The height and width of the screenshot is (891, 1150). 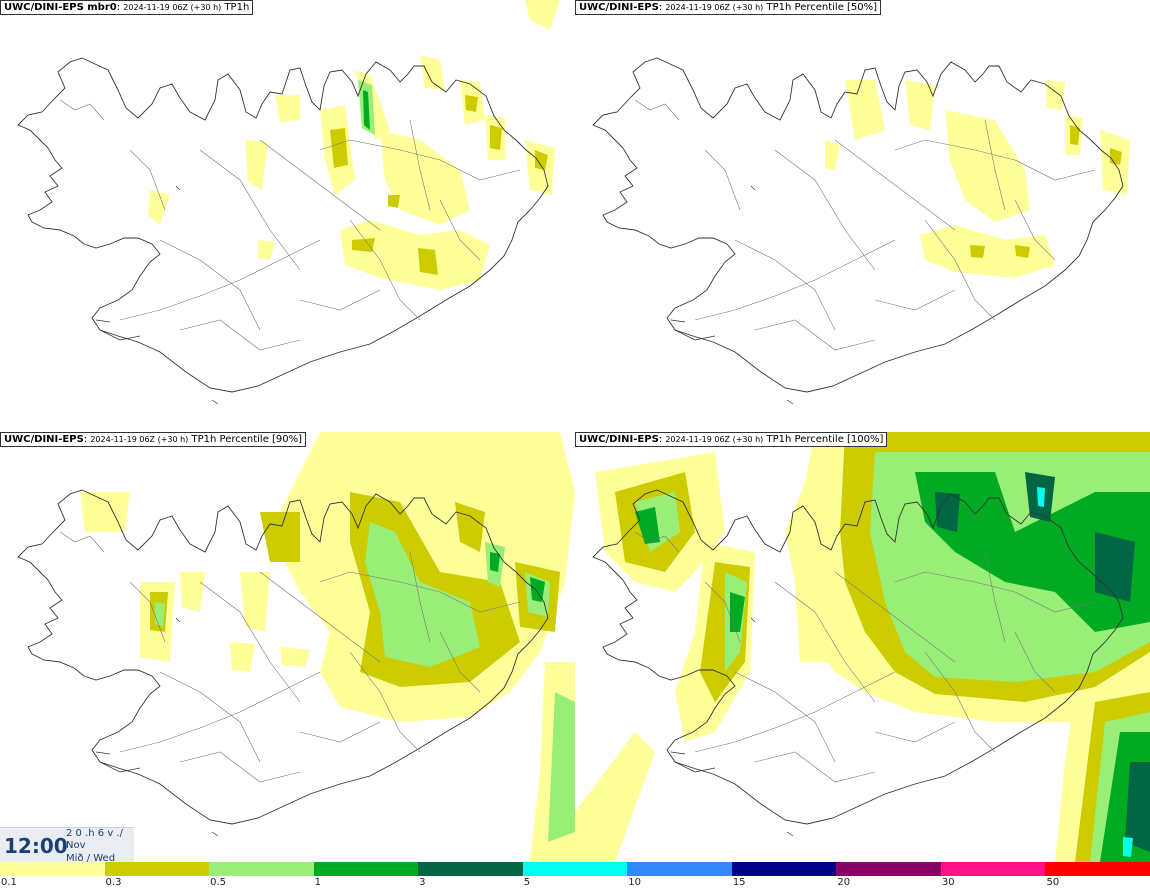 I want to click on colorbar-tick-label: 0.5, so click(x=218, y=882).